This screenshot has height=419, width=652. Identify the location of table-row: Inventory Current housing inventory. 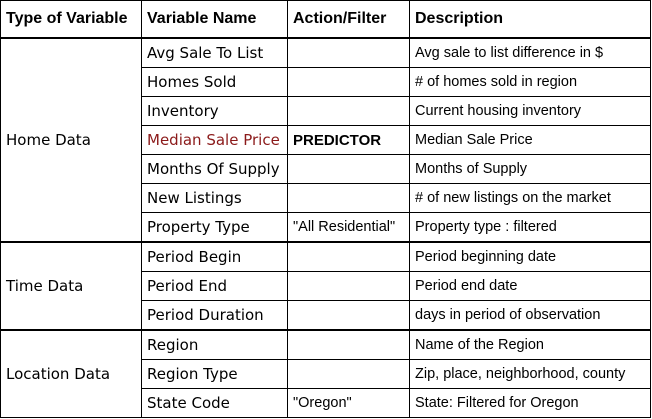
(326, 111).